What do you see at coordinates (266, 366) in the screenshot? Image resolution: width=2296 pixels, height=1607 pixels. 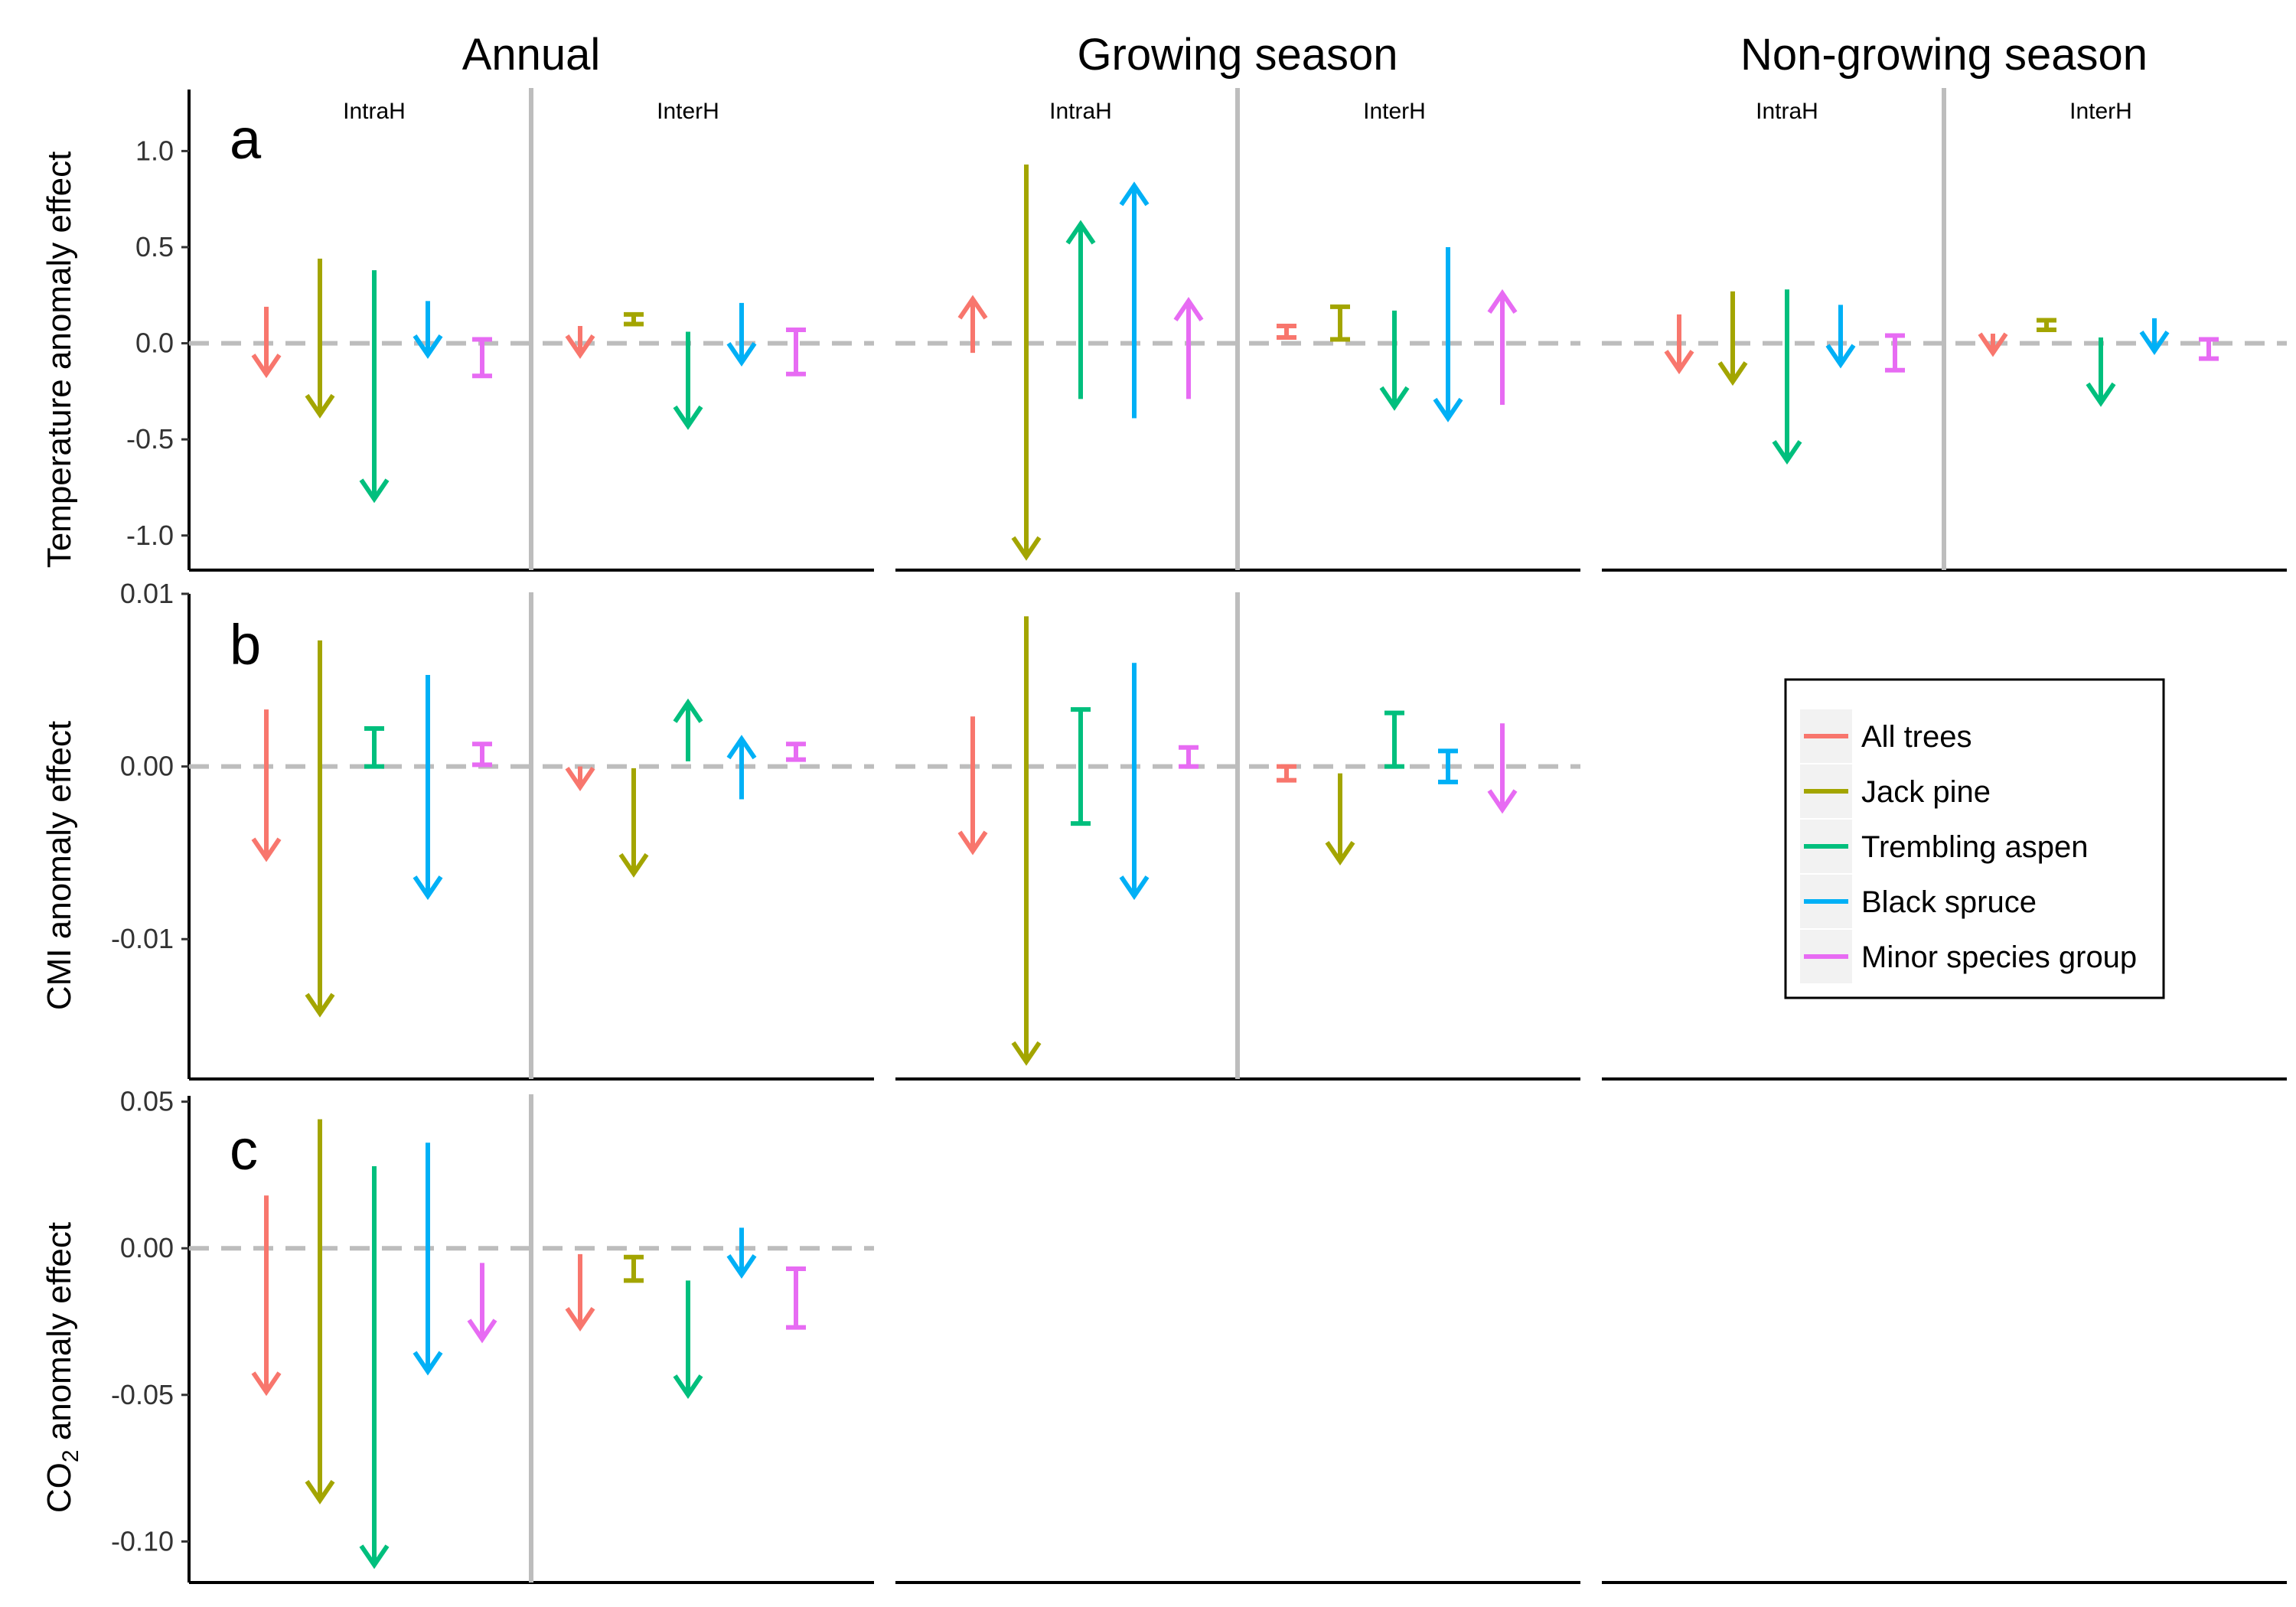 I see `mark-a-annual-intrah-all-trees-head` at bounding box center [266, 366].